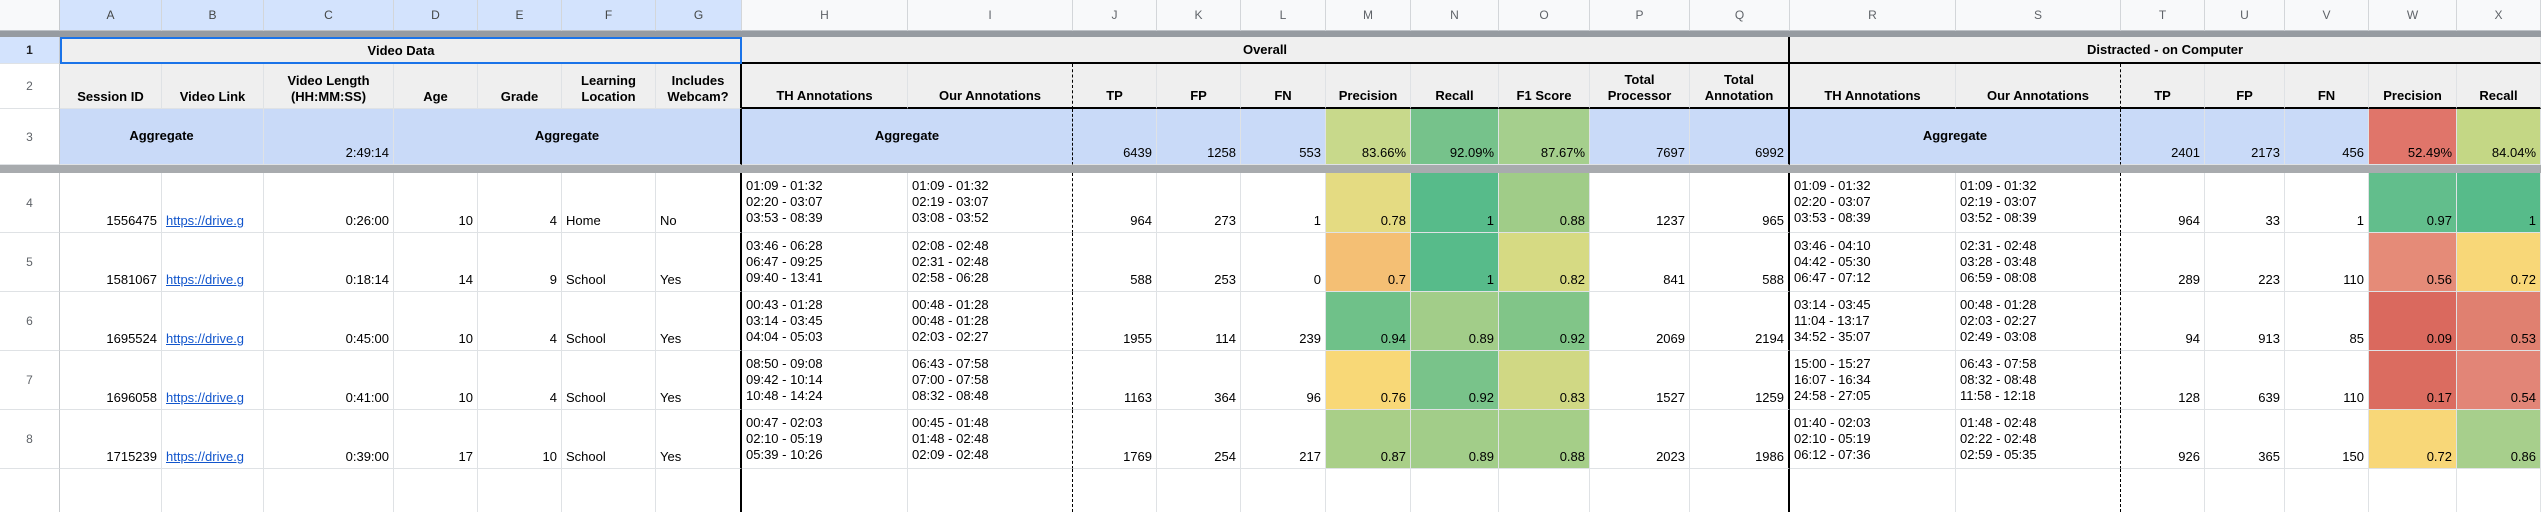 The image size is (2541, 512). Describe the element at coordinates (1640, 15) in the screenshot. I see `column-header-p: P` at that location.